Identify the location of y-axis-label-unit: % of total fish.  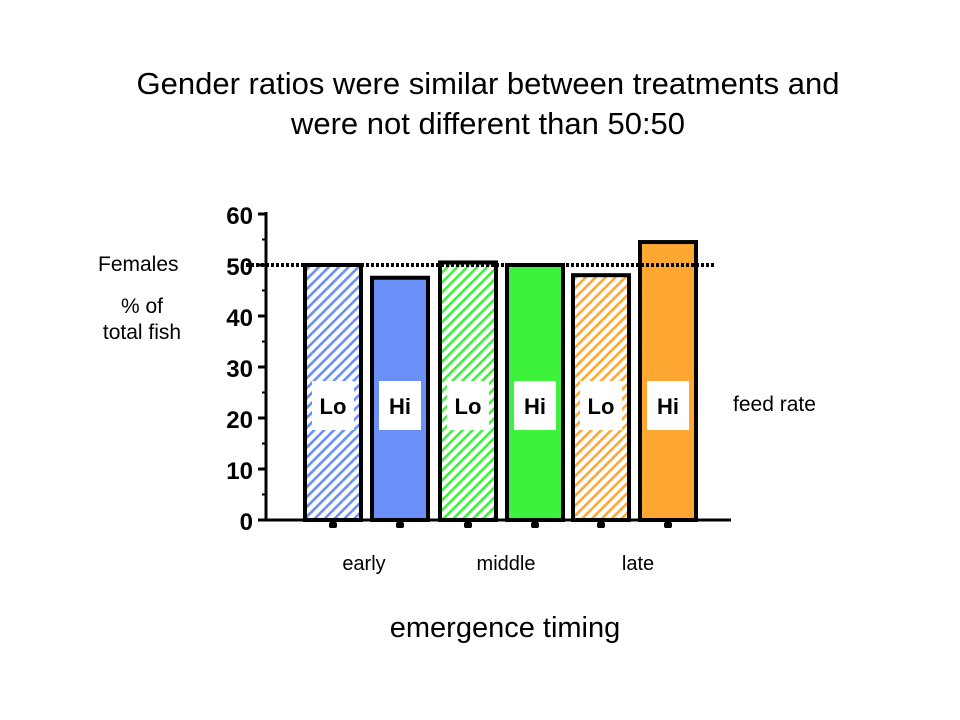
(142, 320).